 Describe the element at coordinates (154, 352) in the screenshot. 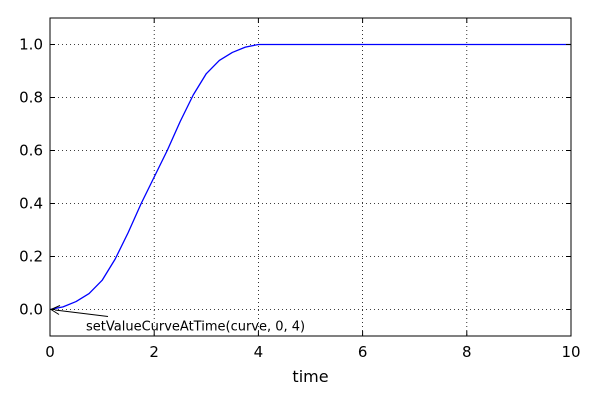

I see `x-tick-label: 2` at that location.